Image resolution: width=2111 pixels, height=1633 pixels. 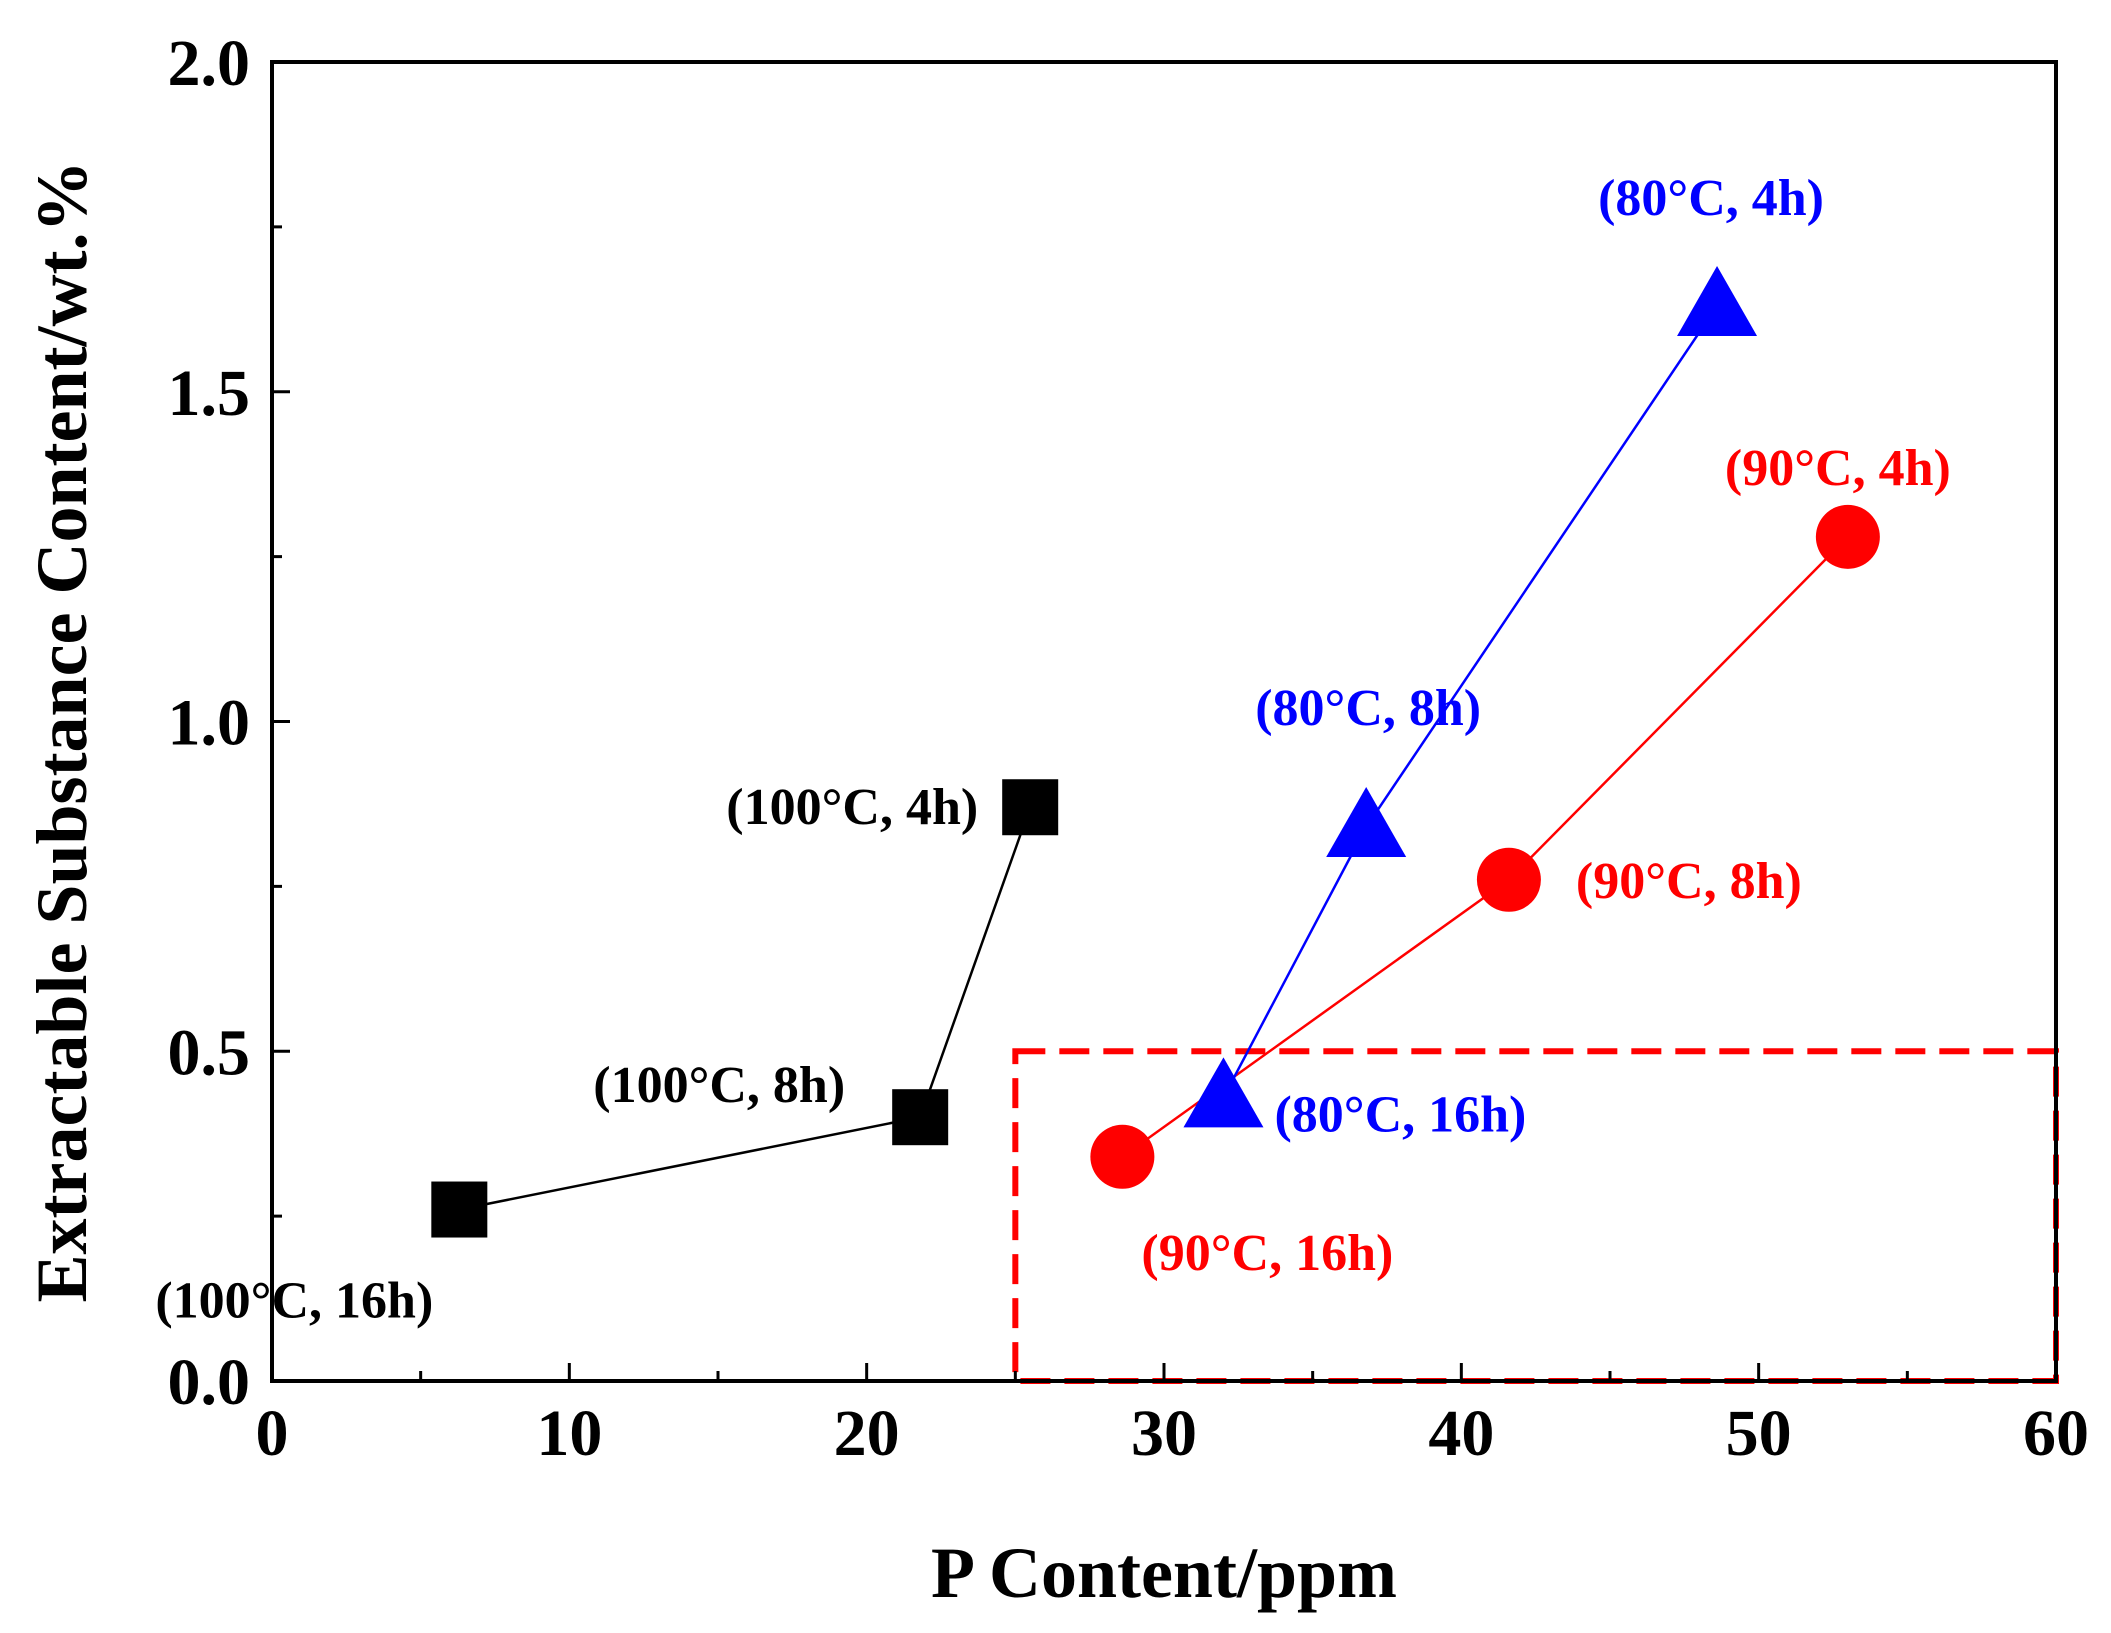 What do you see at coordinates (62, 732) in the screenshot?
I see `y-axis-title: Extractable Substance Content/wt.%` at bounding box center [62, 732].